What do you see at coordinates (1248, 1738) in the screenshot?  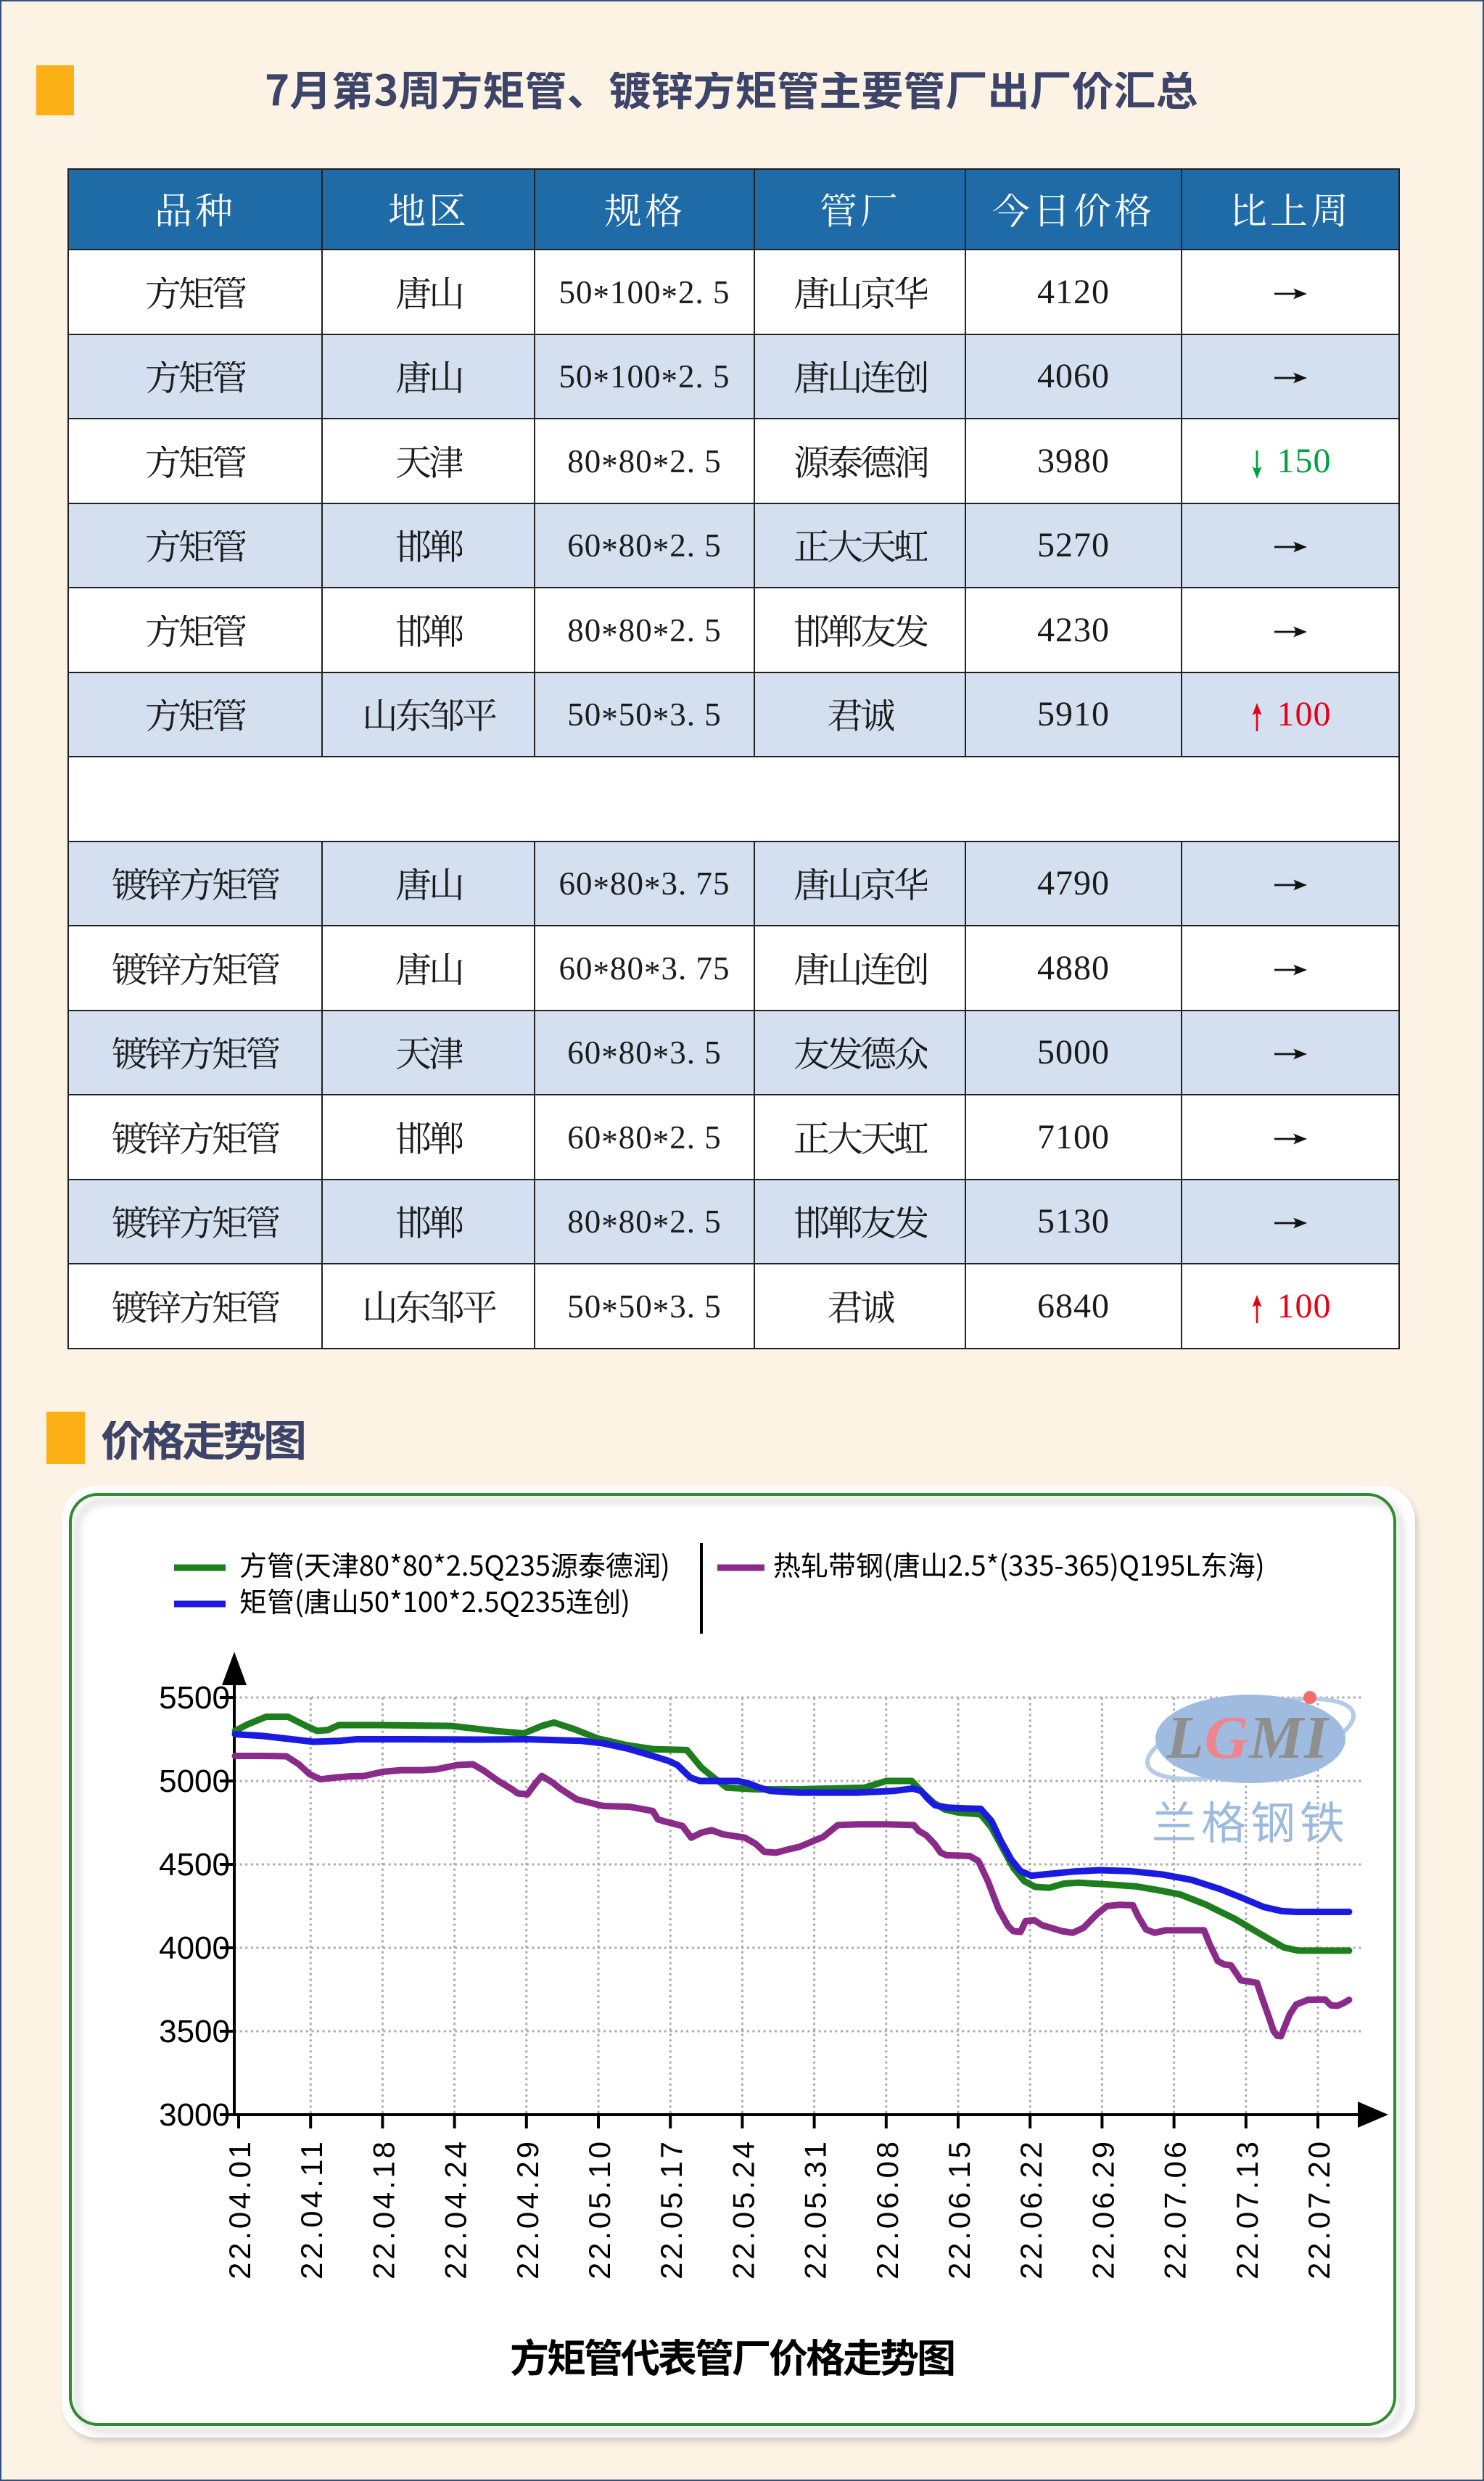 I see `svg-text: LGMI` at bounding box center [1248, 1738].